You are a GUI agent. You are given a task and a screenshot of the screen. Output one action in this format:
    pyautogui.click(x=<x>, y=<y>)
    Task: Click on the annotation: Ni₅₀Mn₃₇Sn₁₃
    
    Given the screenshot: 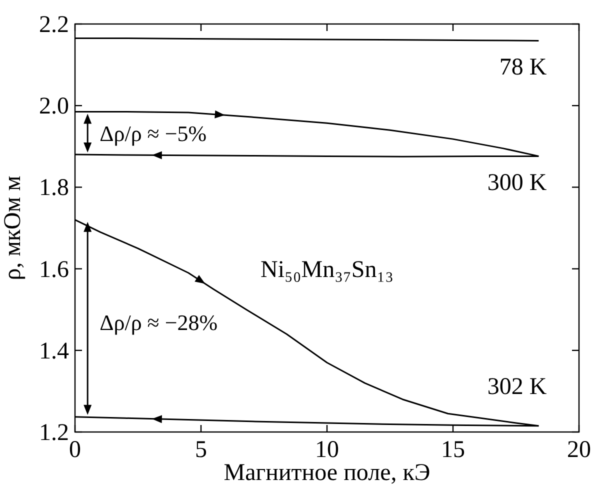 What is the action you would take?
    pyautogui.click(x=327, y=269)
    